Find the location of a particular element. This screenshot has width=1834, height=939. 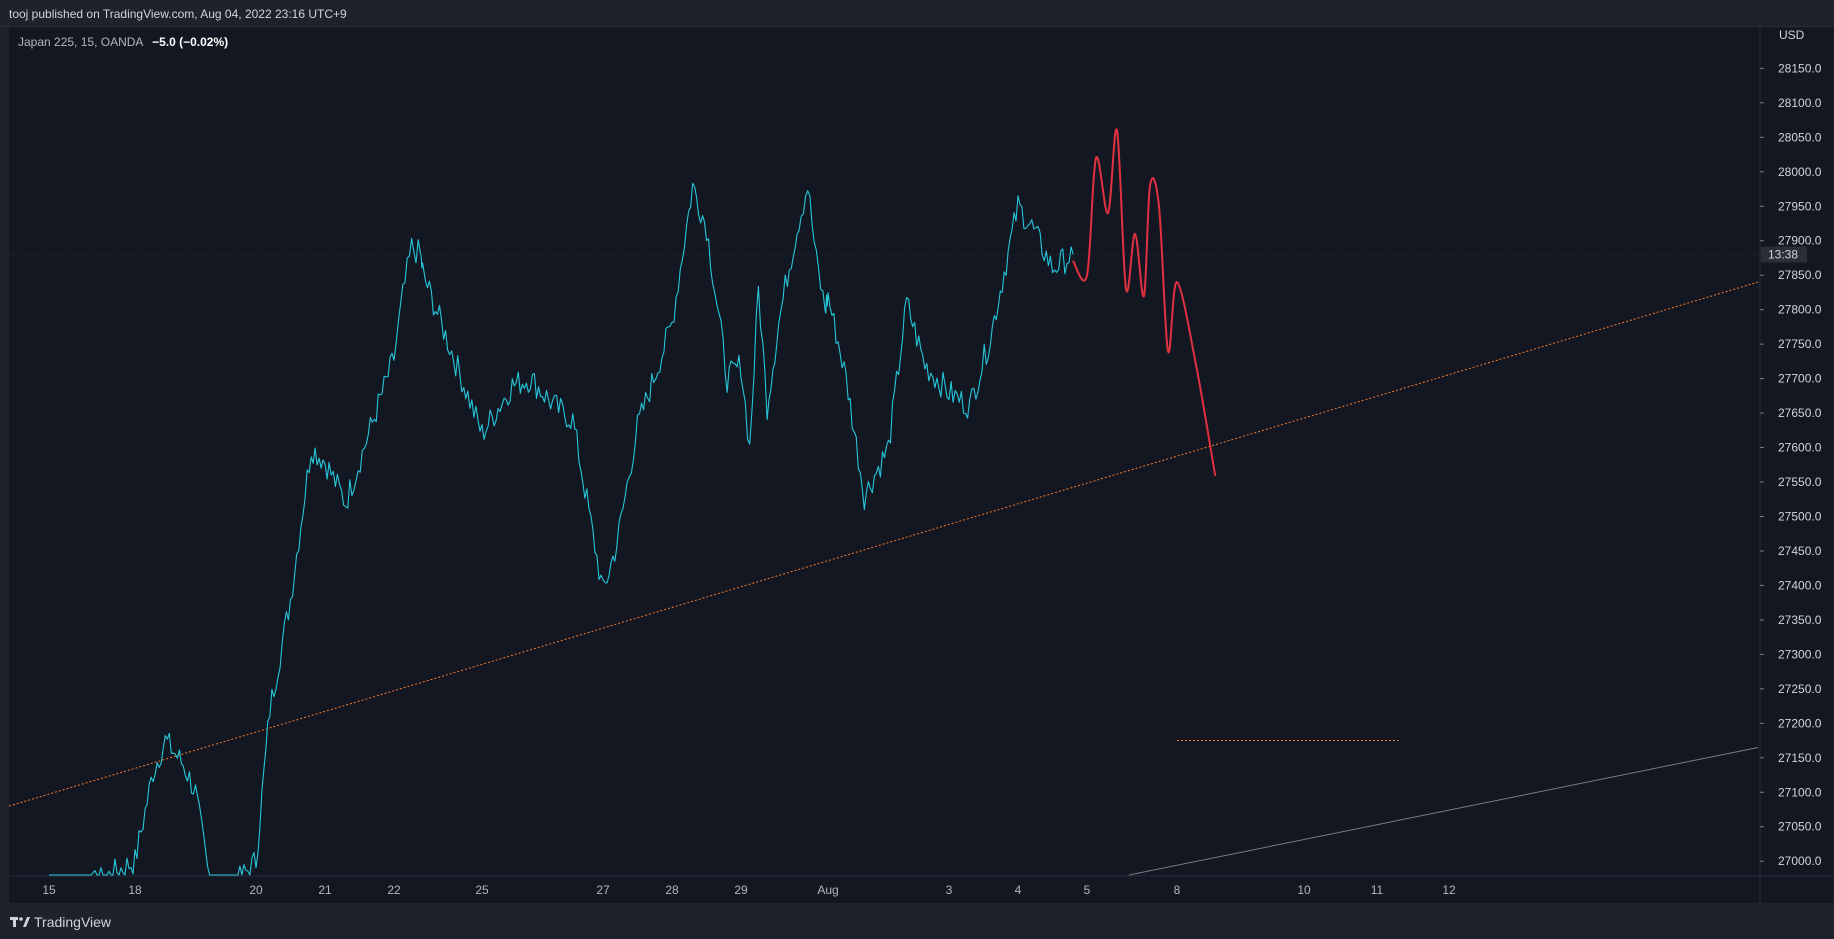

y-tick-label: 27700.0 is located at coordinates (1800, 379).